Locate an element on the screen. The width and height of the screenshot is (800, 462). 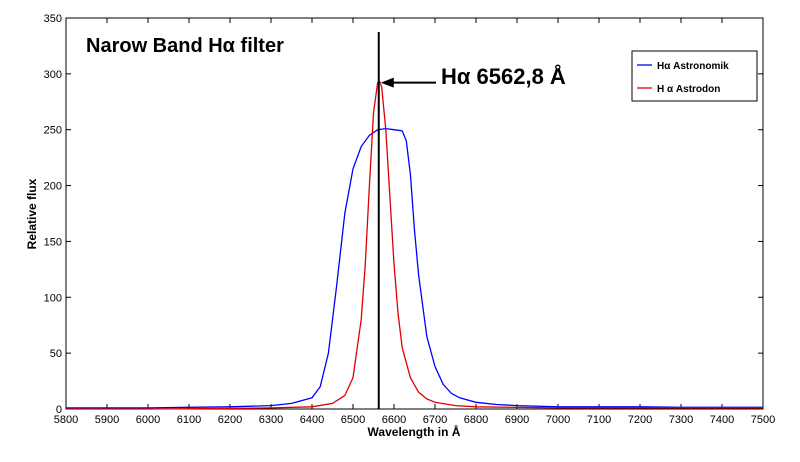
chart-title: Narow Band Hα filter is located at coordinates (185, 46).